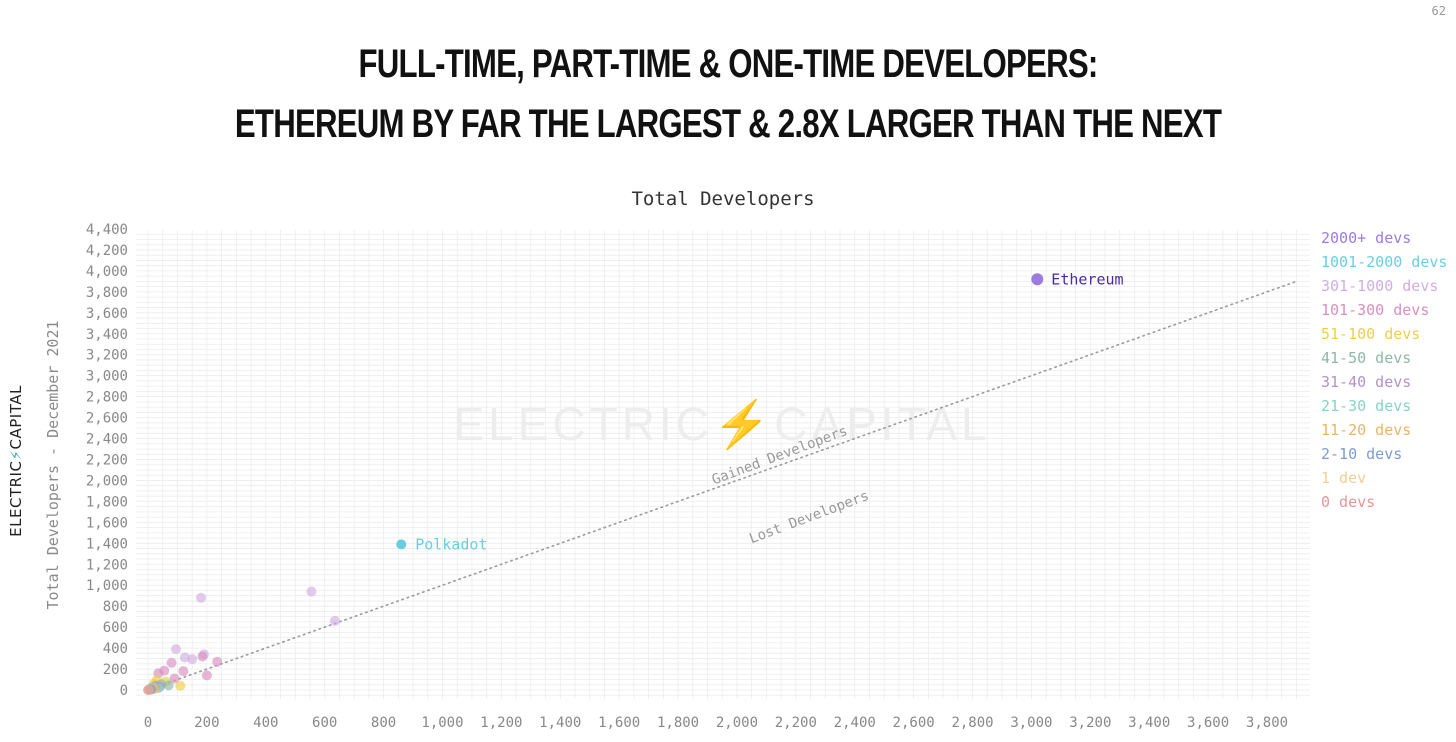  I want to click on x-tick-label: 400, so click(265, 723).